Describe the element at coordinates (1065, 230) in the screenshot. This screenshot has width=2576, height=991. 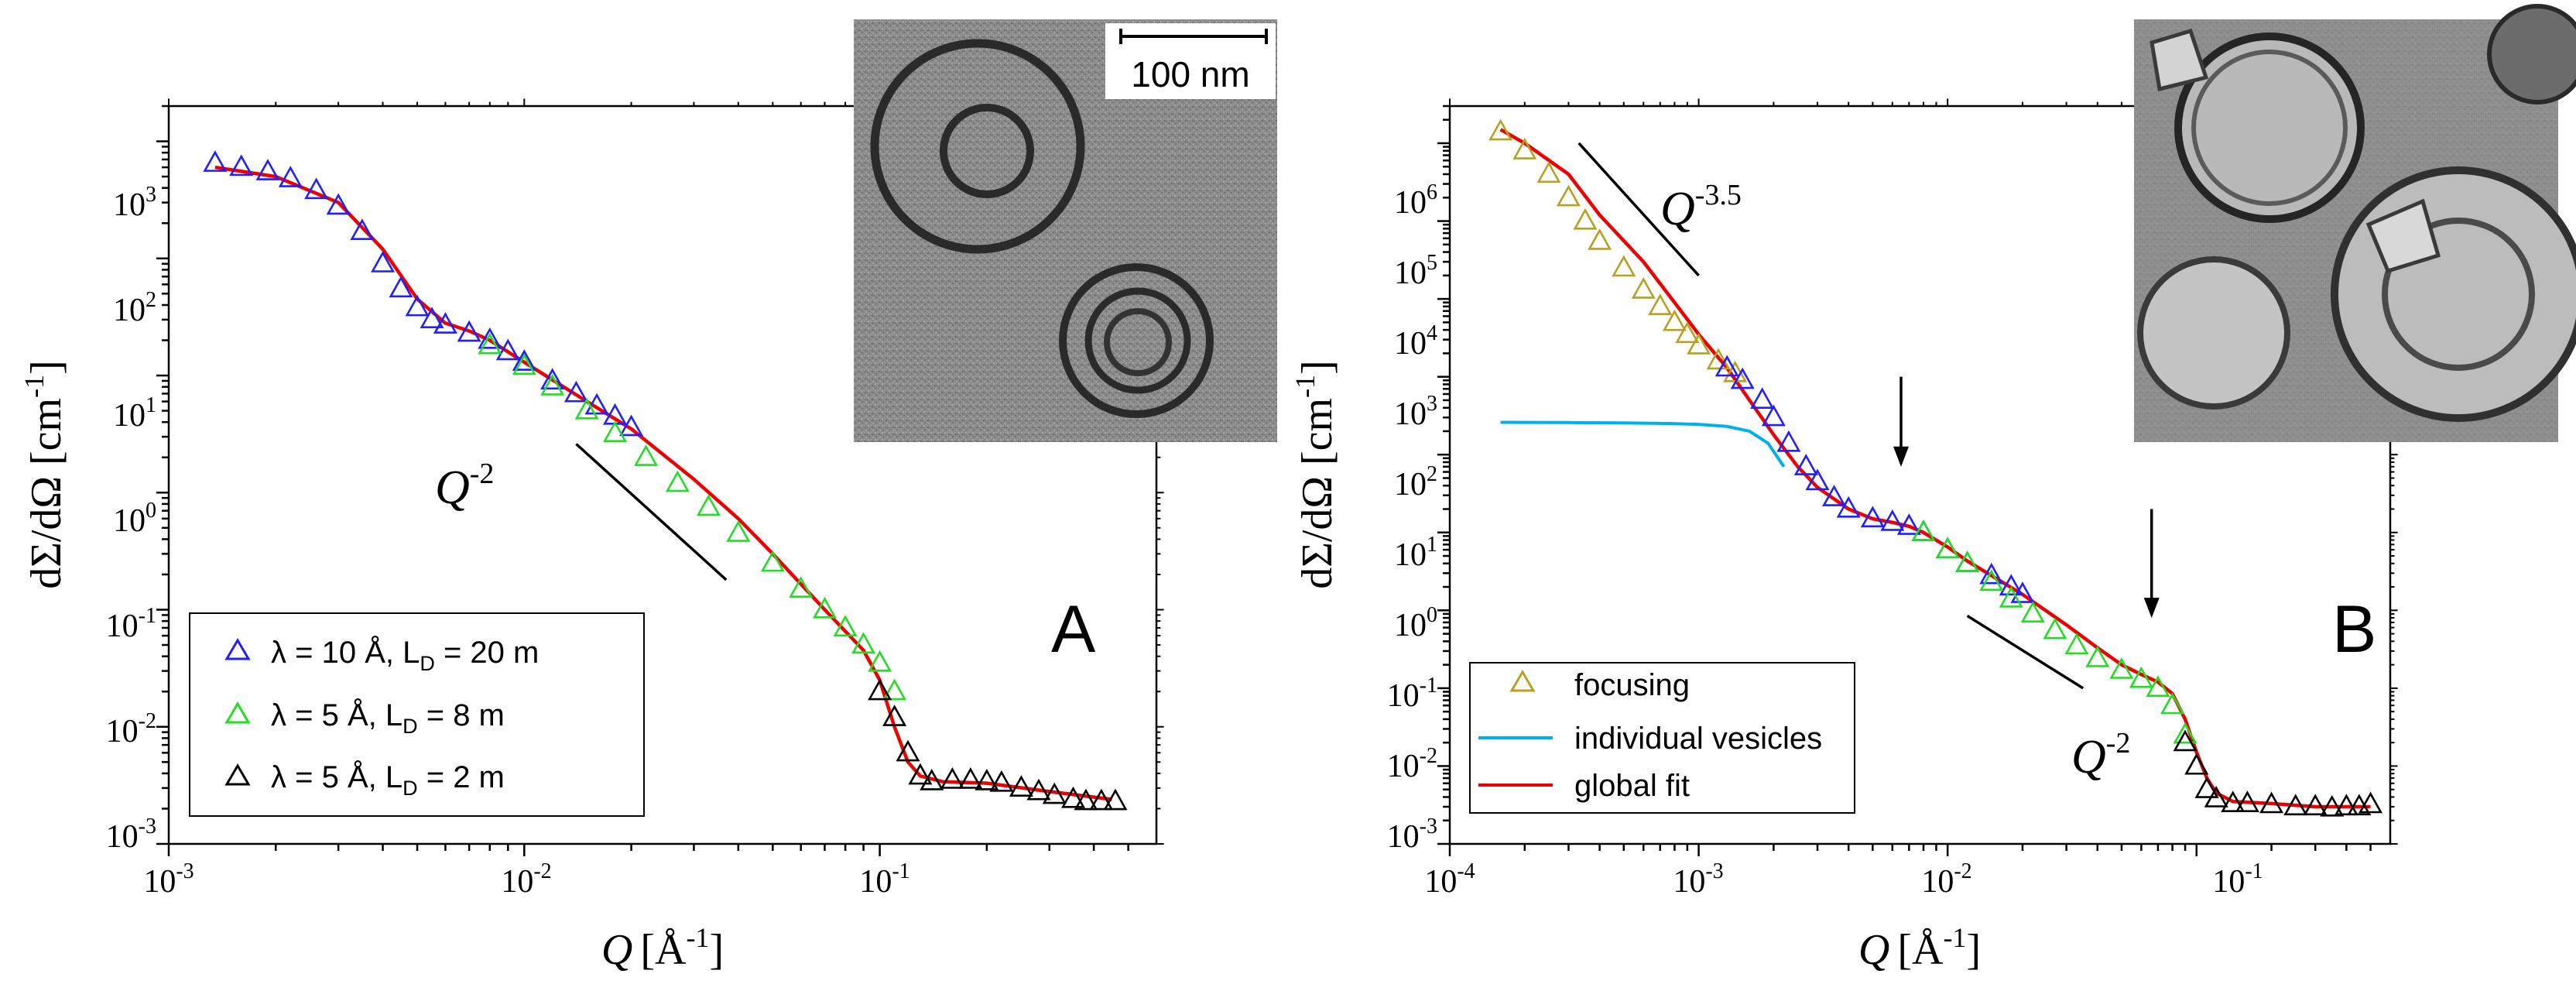
I see `inset-micrograph: 100 nm` at that location.